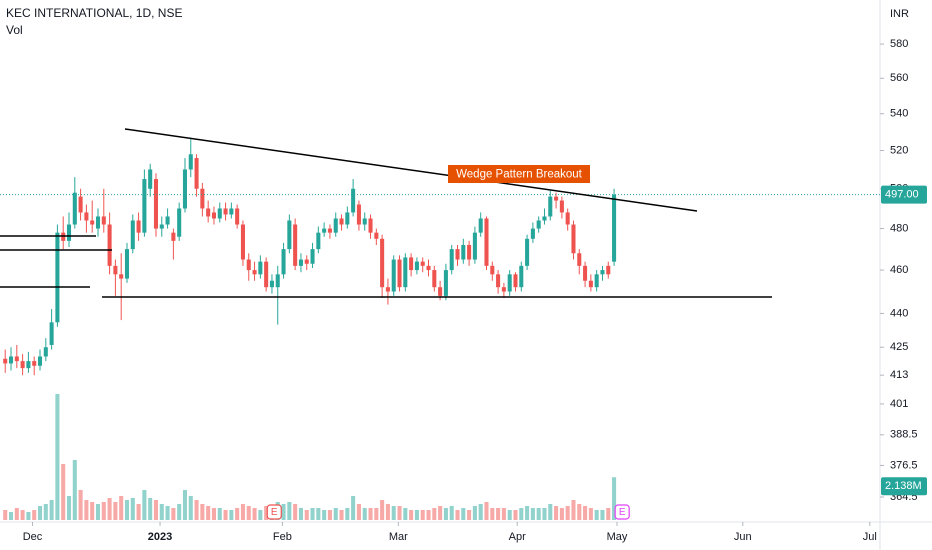 The width and height of the screenshot is (932, 550). Describe the element at coordinates (899, 404) in the screenshot. I see `y-tick-label: 401` at that location.